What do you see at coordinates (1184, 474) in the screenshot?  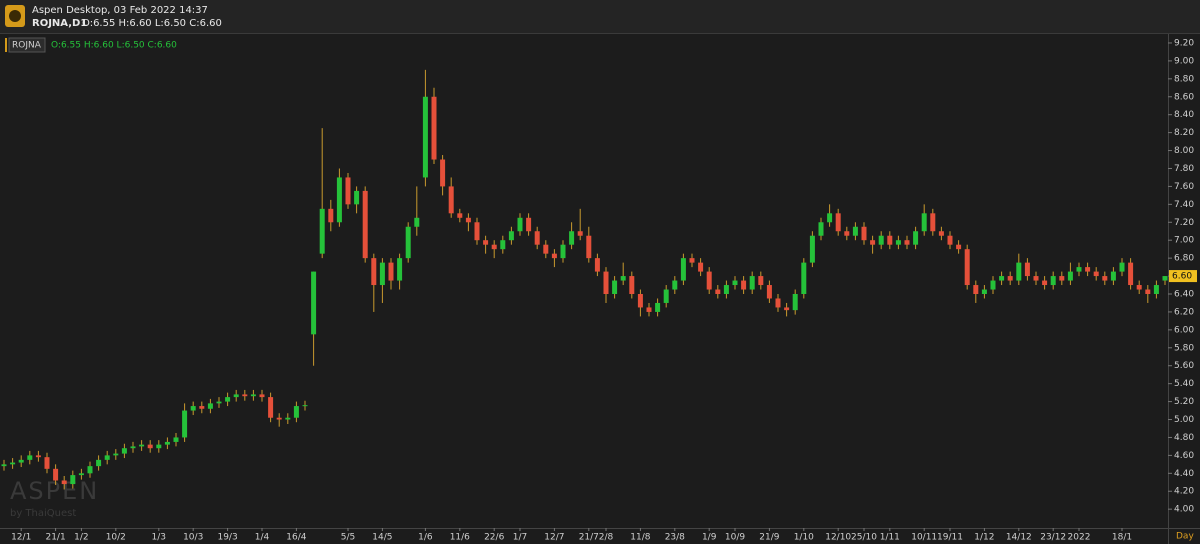 I see `y-tick-label: 4.40` at bounding box center [1184, 474].